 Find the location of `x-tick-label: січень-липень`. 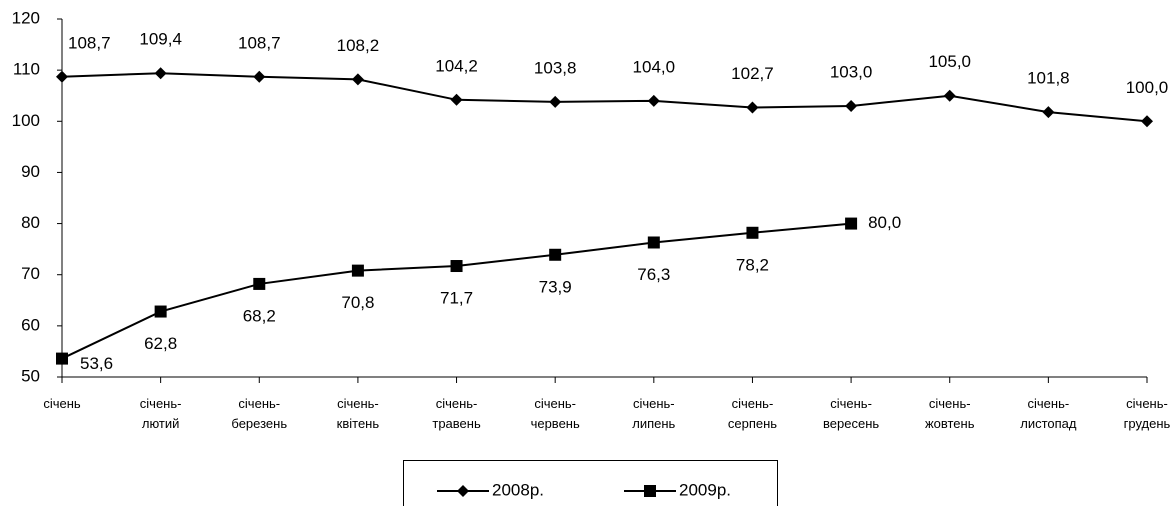

x-tick-label: січень-липень is located at coordinates (653, 413).